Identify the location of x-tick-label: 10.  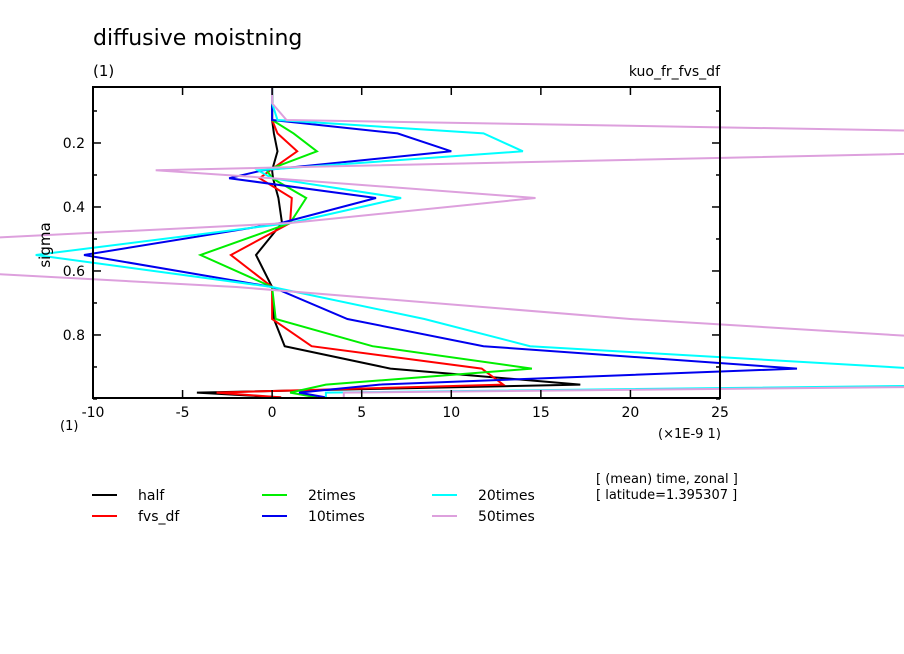
(451, 413).